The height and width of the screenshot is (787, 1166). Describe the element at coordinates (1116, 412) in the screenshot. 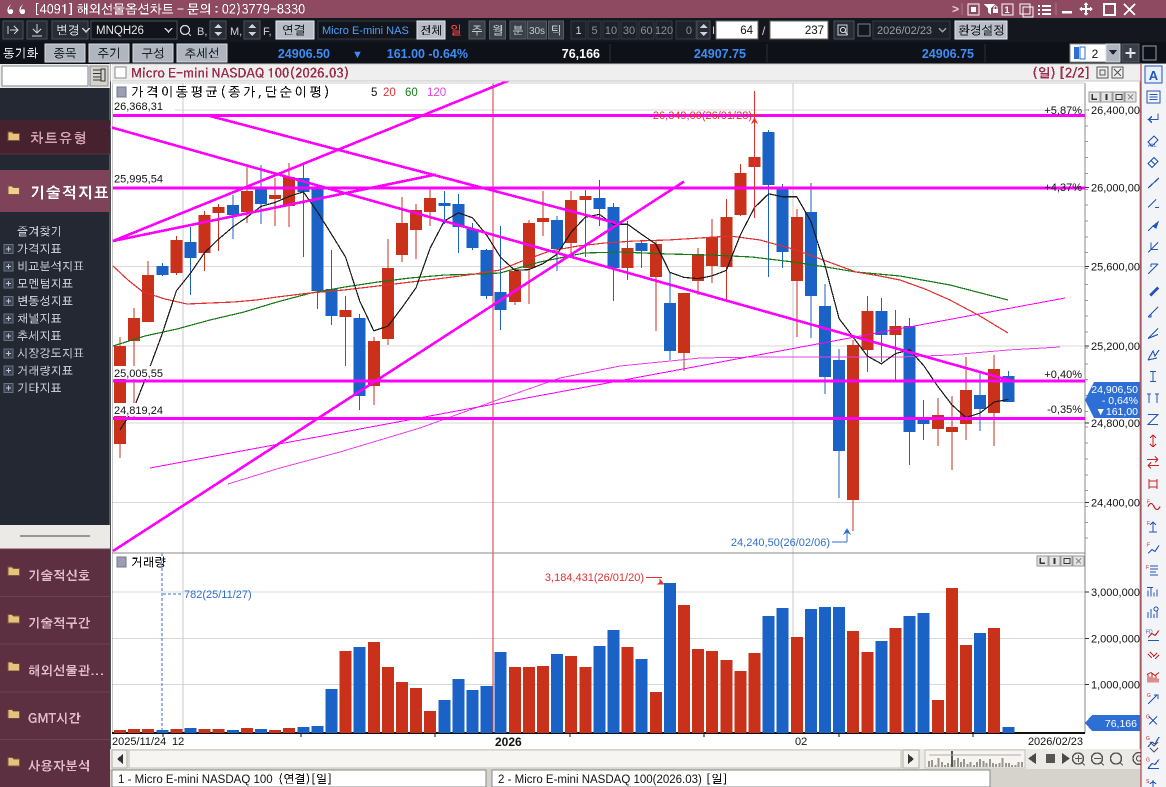

I see `svg-text: ▼161,00` at that location.